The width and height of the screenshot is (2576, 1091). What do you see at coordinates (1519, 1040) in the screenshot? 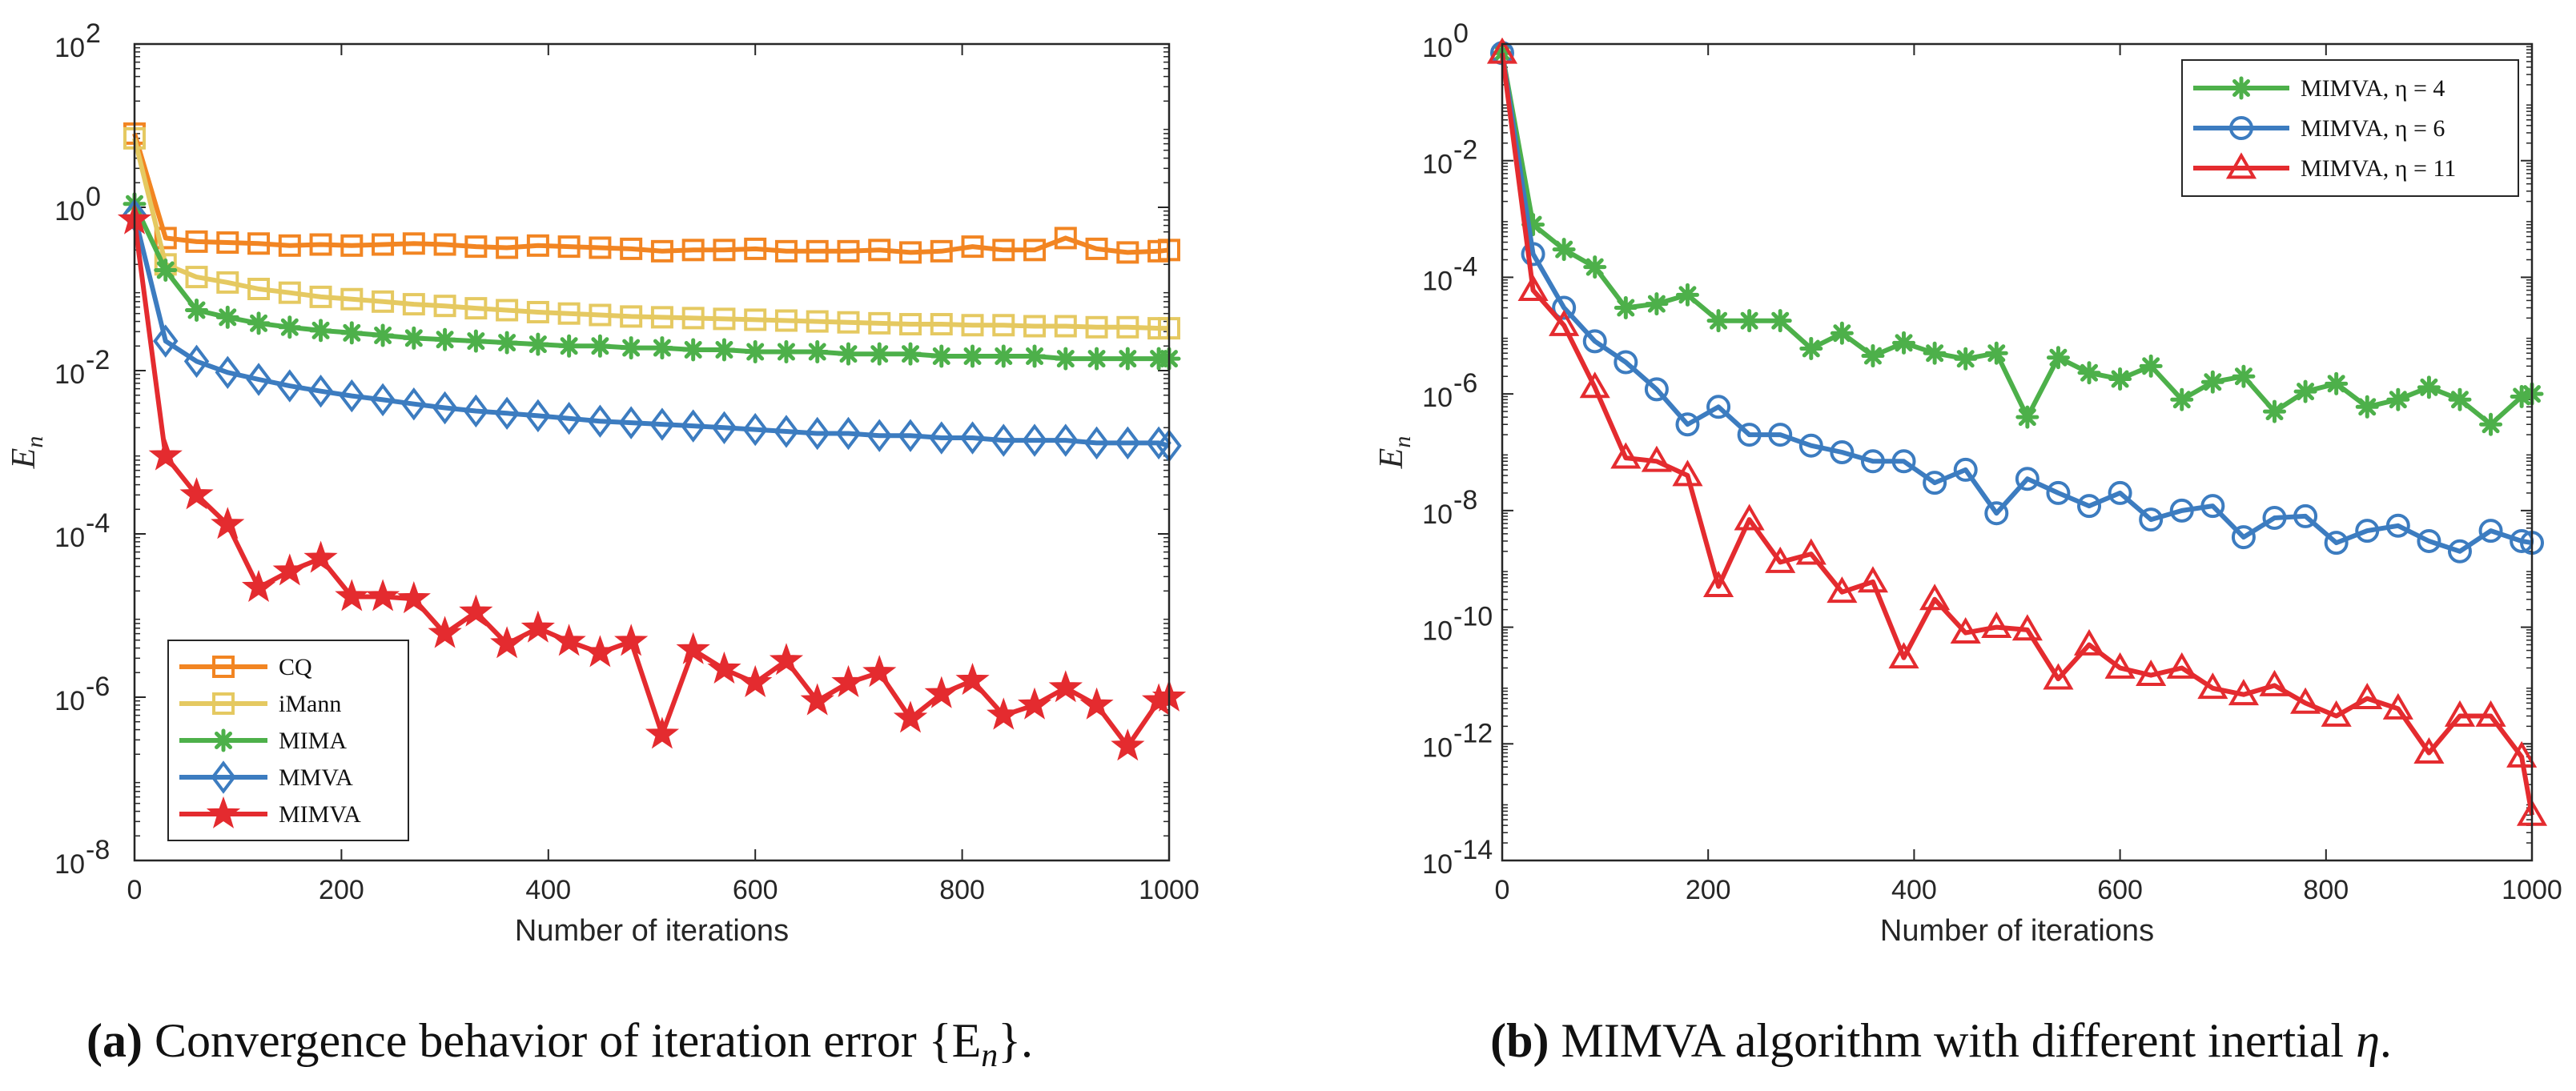
I see `panel-b-caption-letter: (b)` at bounding box center [1519, 1040].